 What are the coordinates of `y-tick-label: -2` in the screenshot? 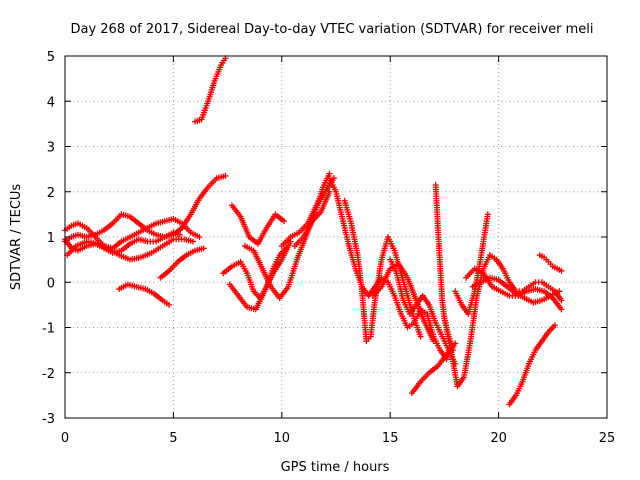 It's located at (48, 374).